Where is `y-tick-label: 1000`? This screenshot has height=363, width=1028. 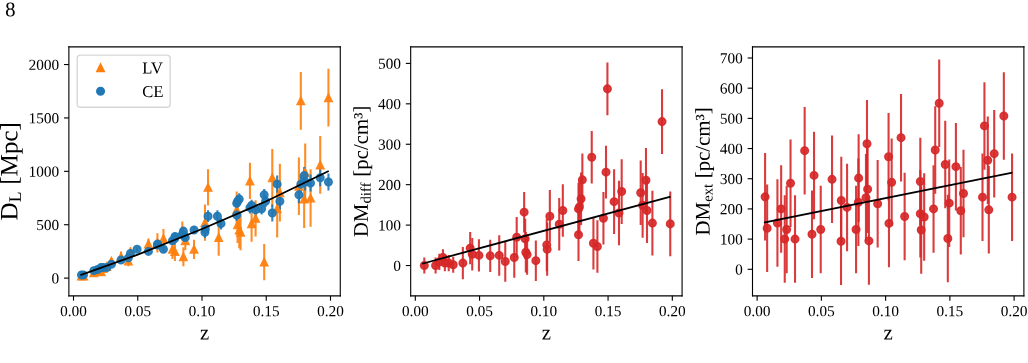
y-tick-label: 1000 is located at coordinates (44, 171).